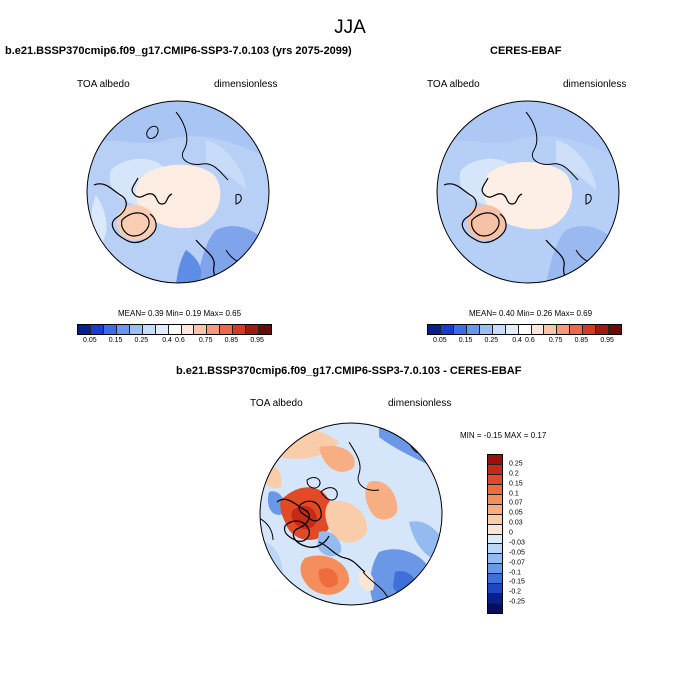 This screenshot has height=700, width=700. I want to click on diff-colorbar-tick-label: 0.07, so click(516, 503).